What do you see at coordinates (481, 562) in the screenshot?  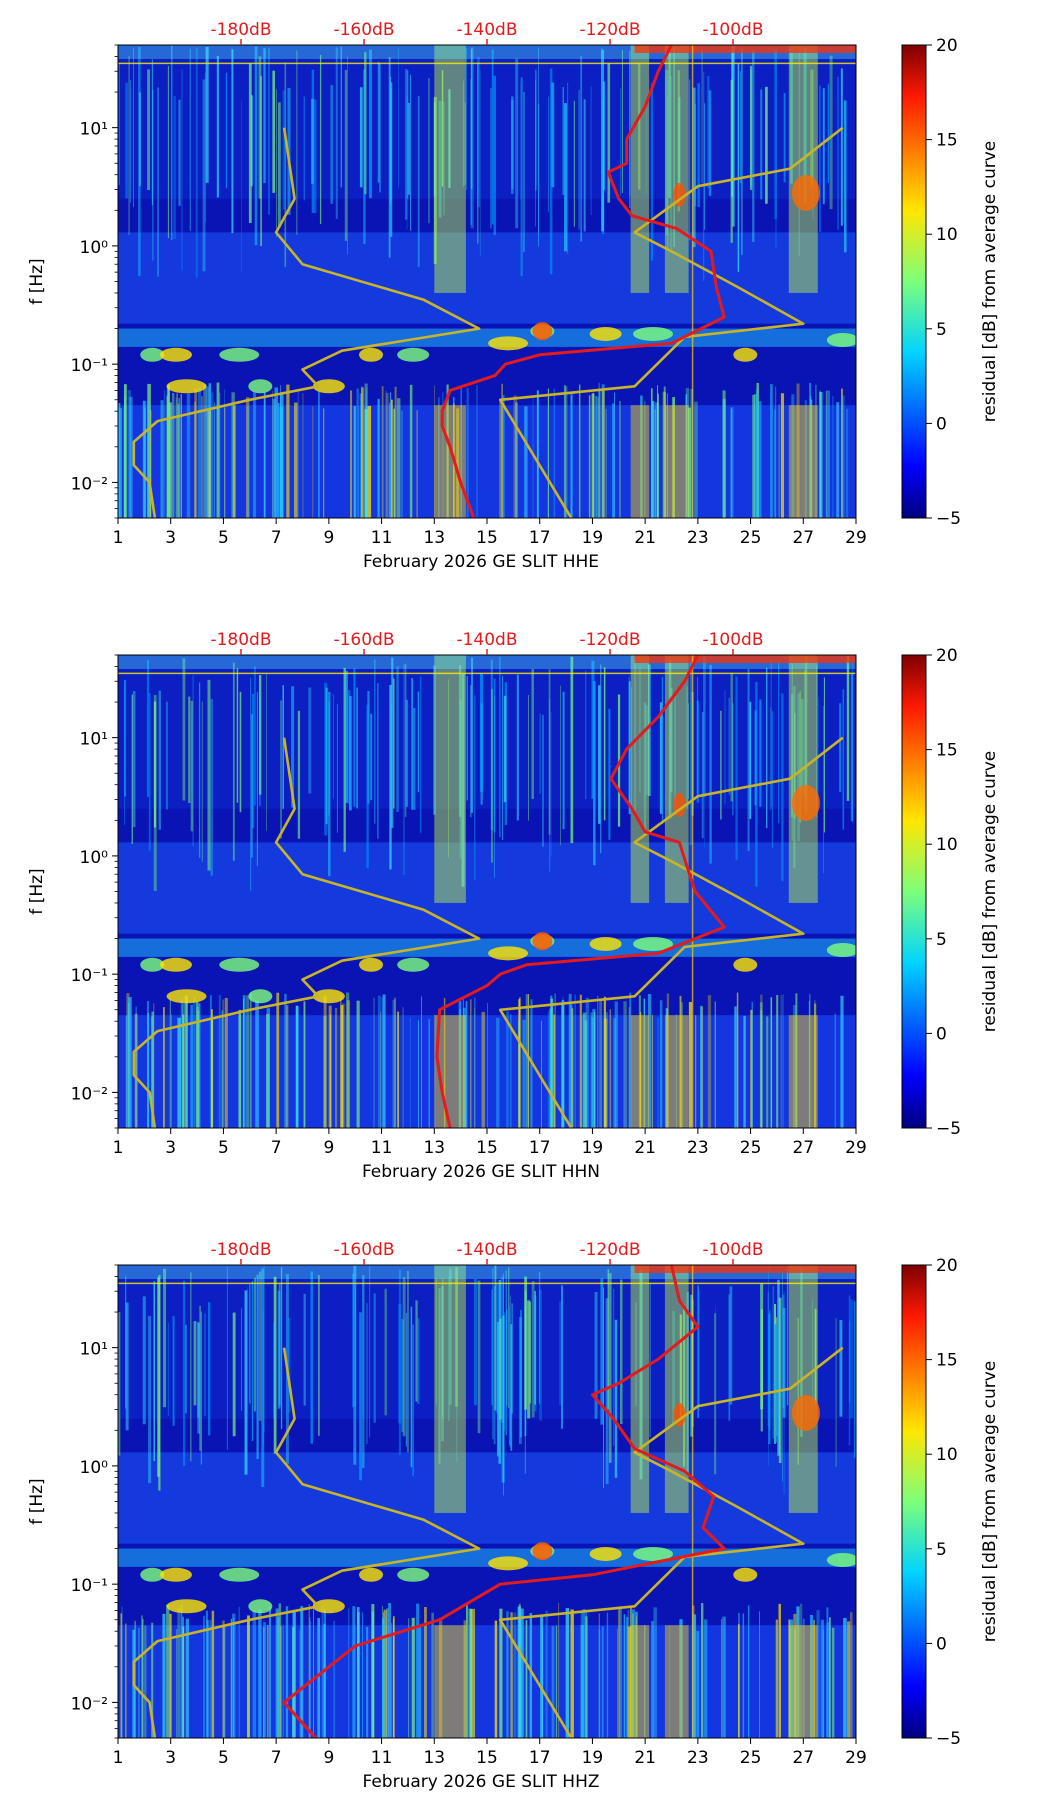 I see `x-axis-label: February 2026 GE SLIT HHE` at bounding box center [481, 562].